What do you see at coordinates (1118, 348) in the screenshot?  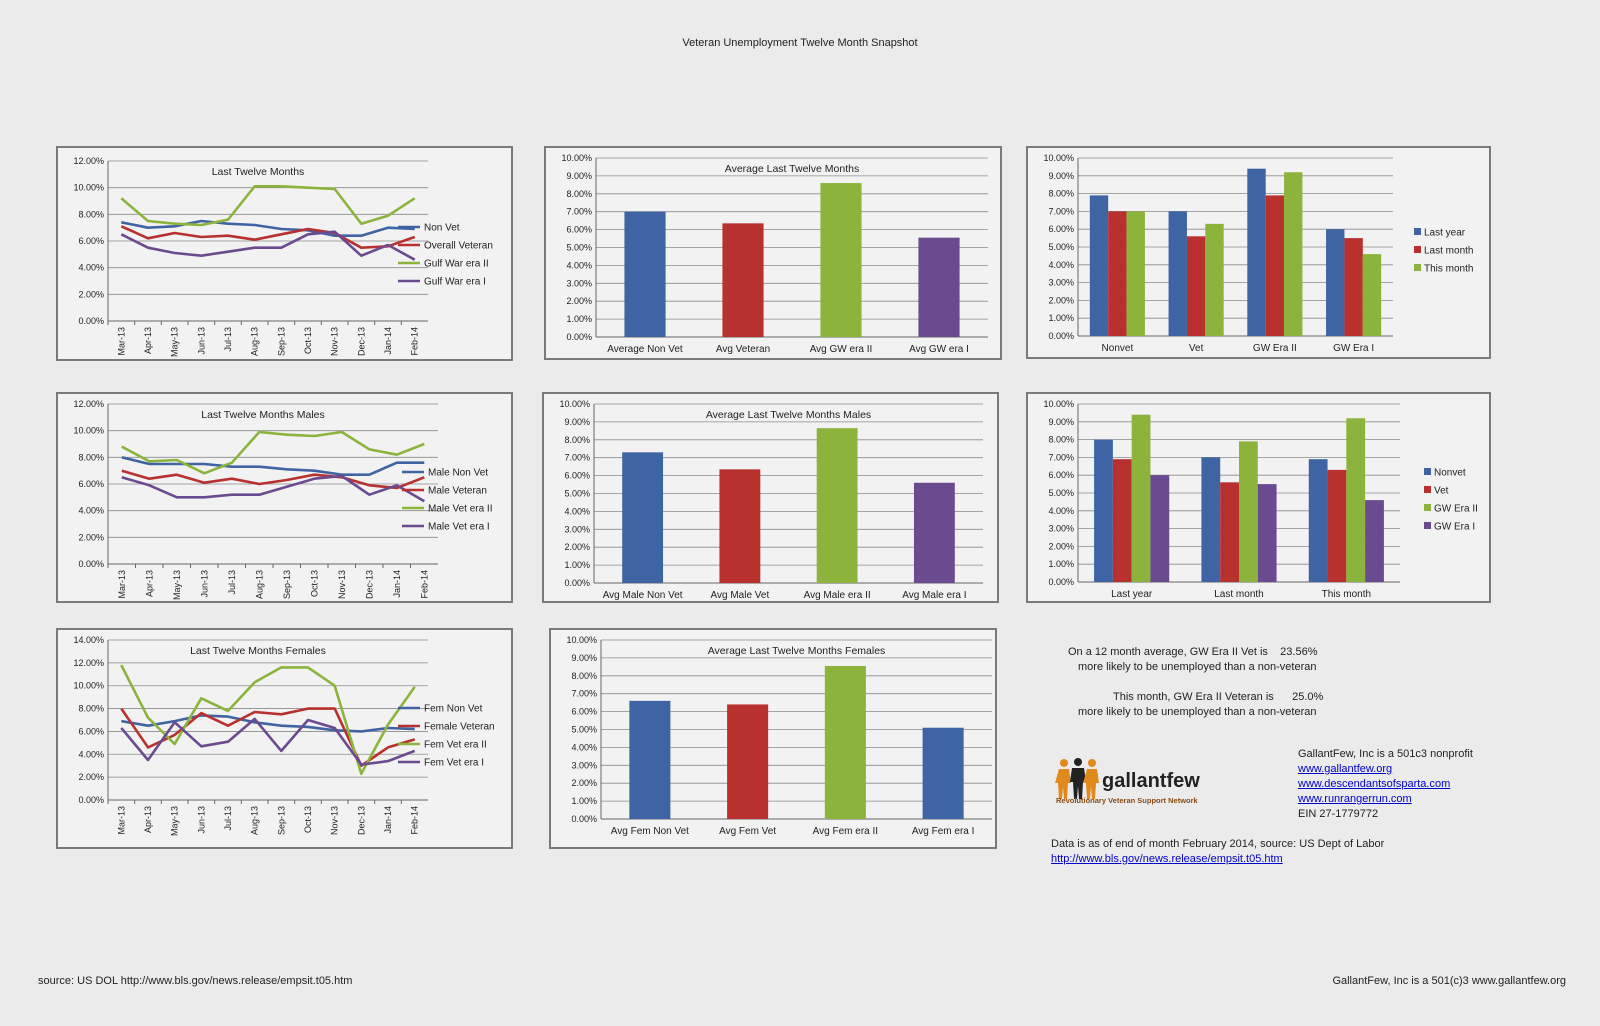 I see `x-category-label: Nonvet` at bounding box center [1118, 348].